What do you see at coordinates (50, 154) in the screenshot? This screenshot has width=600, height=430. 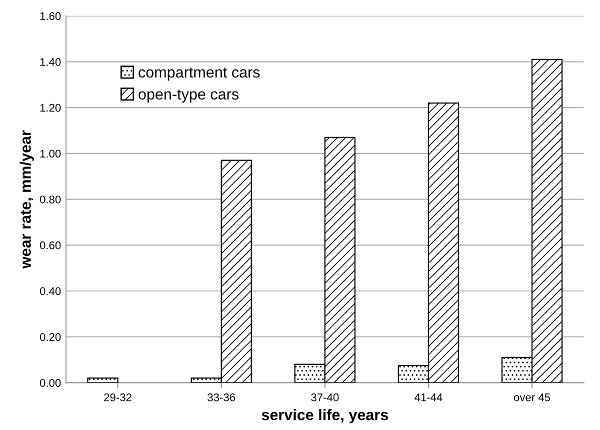 I see `y-tick-label: 1.00` at bounding box center [50, 154].